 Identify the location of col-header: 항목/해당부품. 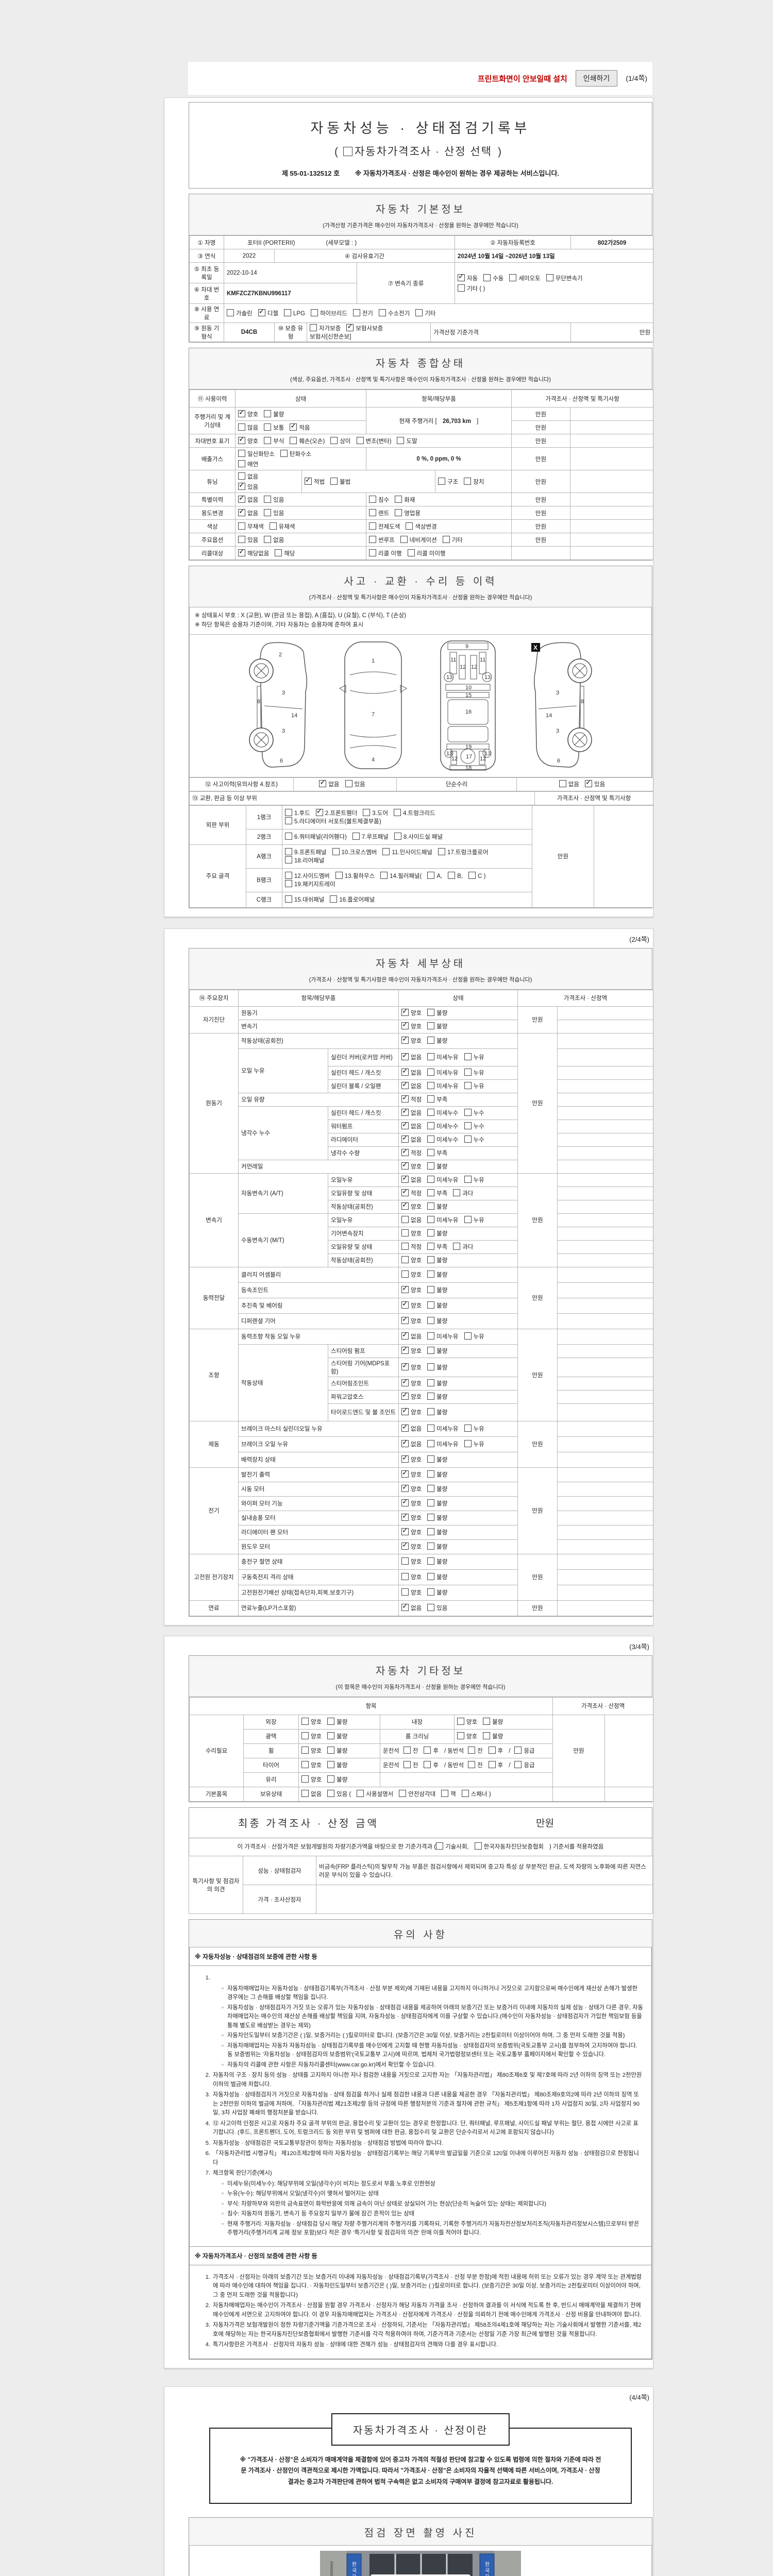
(318, 998).